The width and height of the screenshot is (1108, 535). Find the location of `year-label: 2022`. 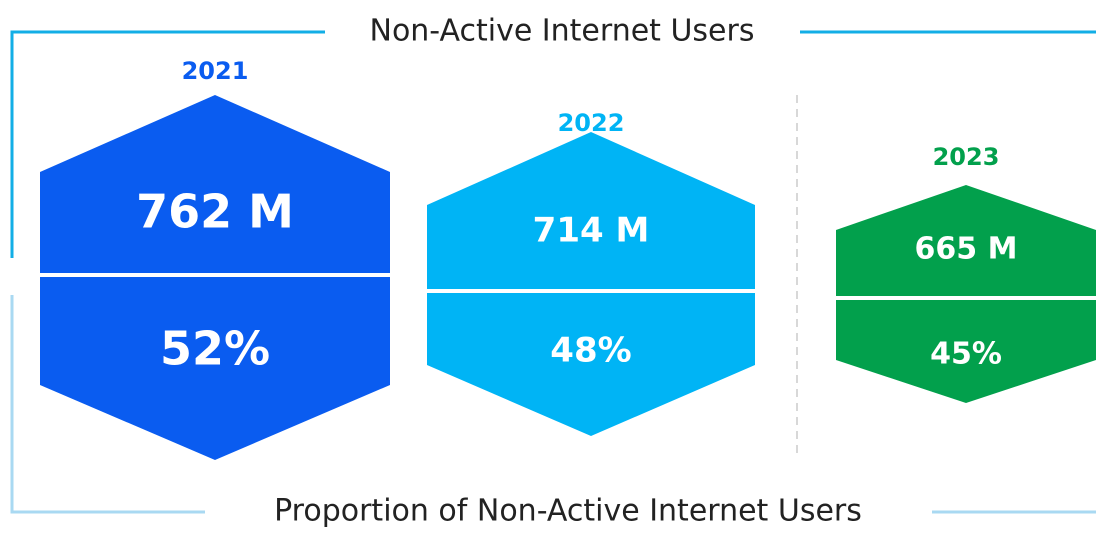

year-label: 2022 is located at coordinates (591, 123).